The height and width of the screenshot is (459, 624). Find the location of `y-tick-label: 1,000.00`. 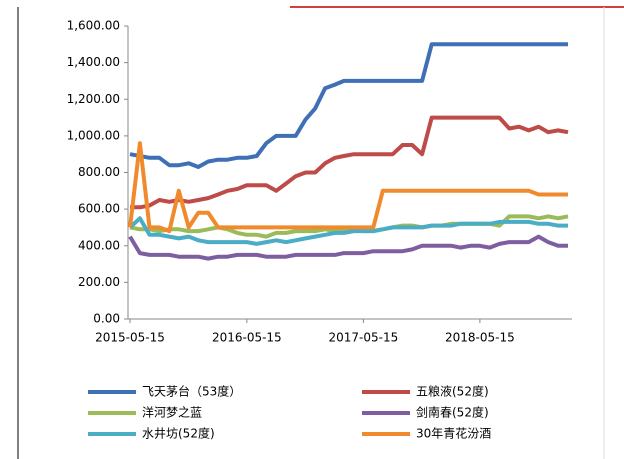

y-tick-label: 1,000.00 is located at coordinates (93, 135).